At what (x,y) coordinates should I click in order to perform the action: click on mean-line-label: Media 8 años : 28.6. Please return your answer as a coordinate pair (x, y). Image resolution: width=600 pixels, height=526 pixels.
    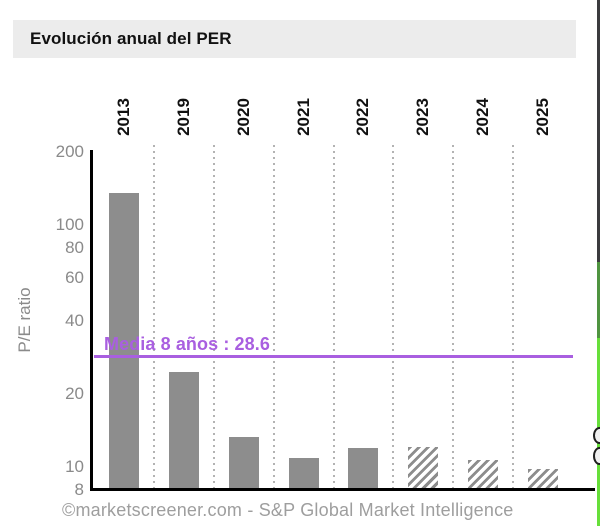
    Looking at the image, I should click on (187, 344).